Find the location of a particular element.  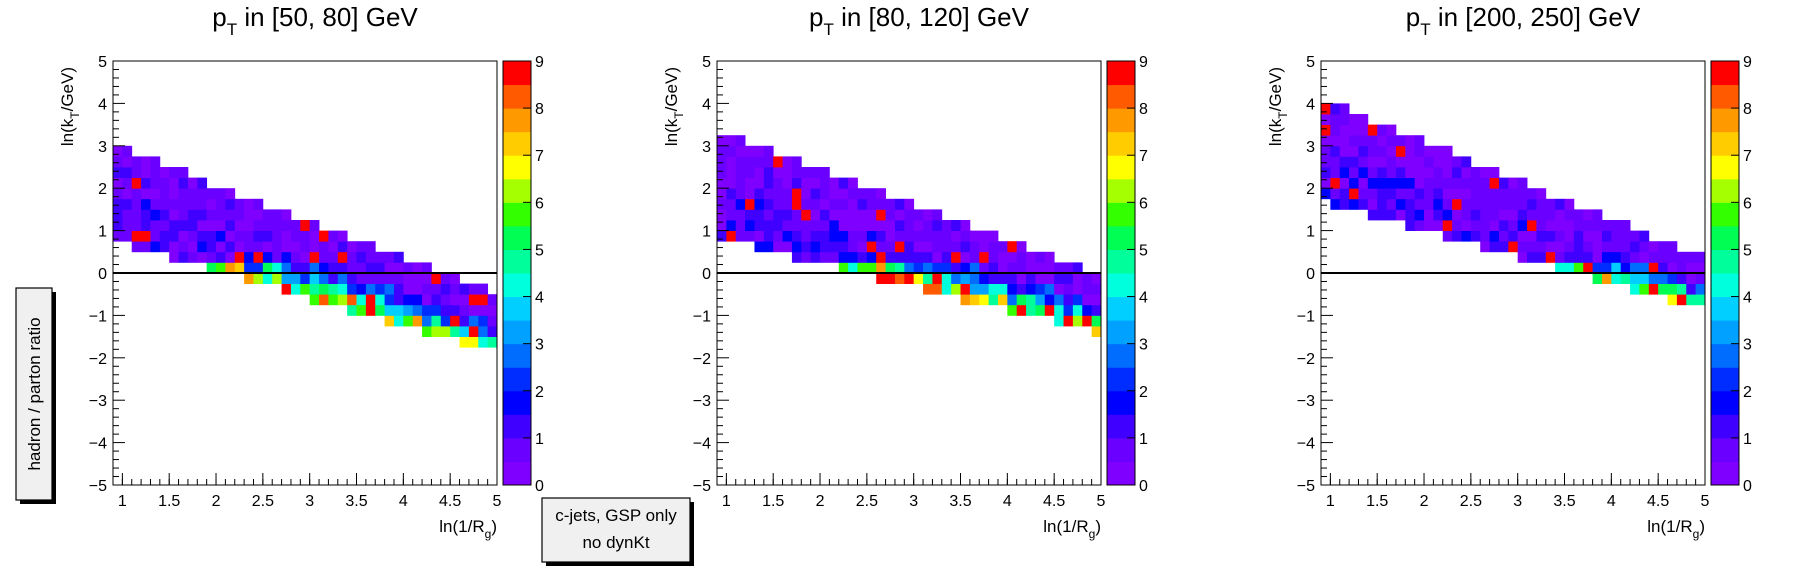

color-bar-tick-label: 8 is located at coordinates (1143, 109).